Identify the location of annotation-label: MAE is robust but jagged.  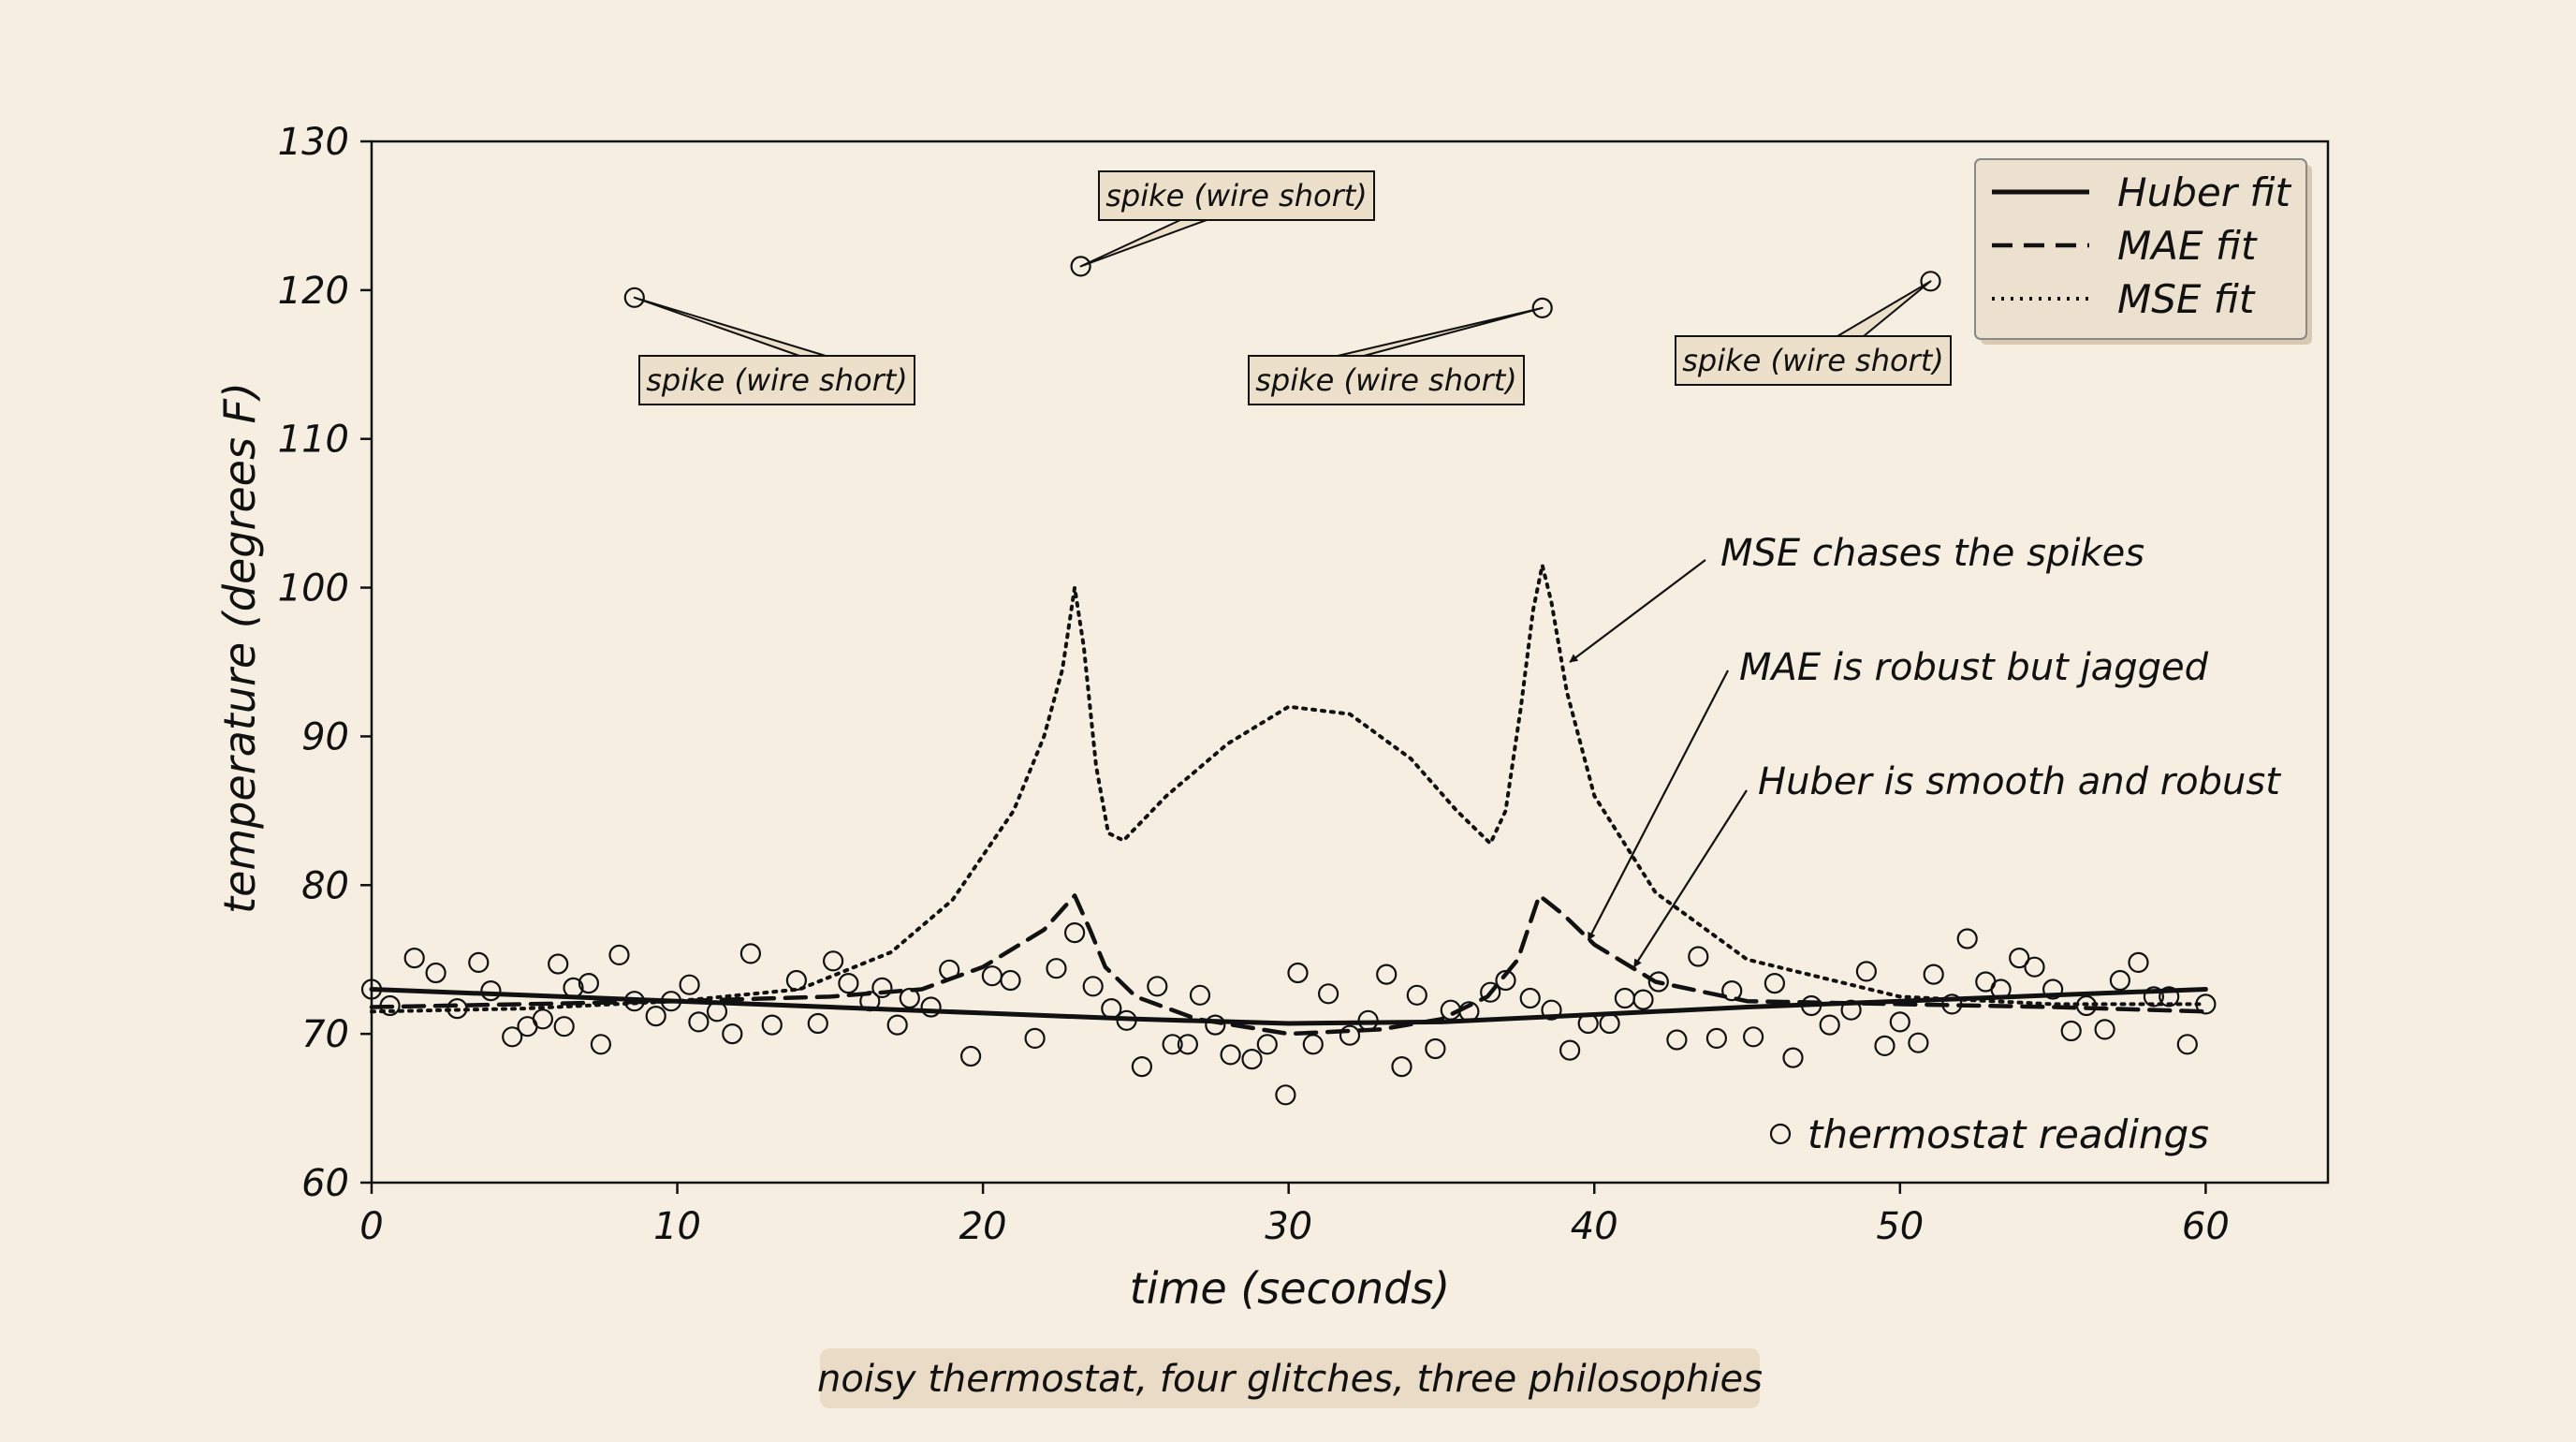
(1974, 667).